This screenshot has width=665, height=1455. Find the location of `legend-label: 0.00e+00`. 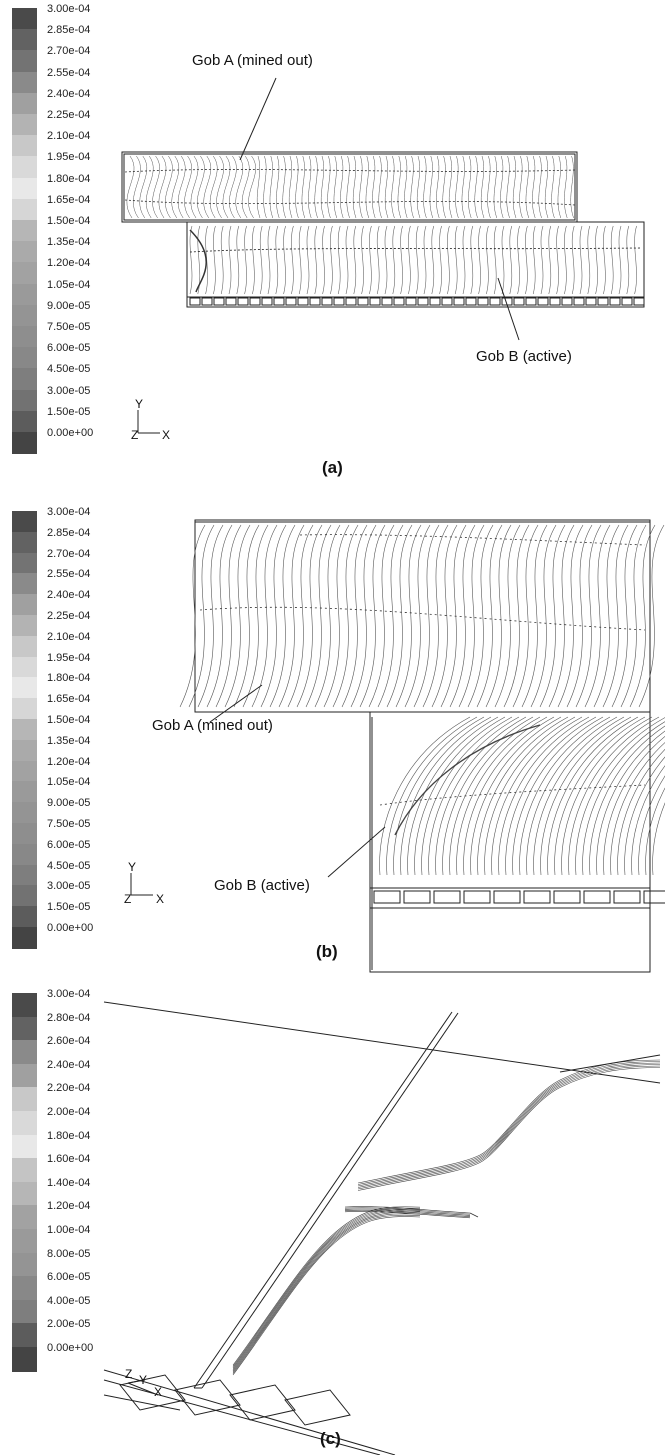

legend-label: 0.00e+00 is located at coordinates (70, 433).